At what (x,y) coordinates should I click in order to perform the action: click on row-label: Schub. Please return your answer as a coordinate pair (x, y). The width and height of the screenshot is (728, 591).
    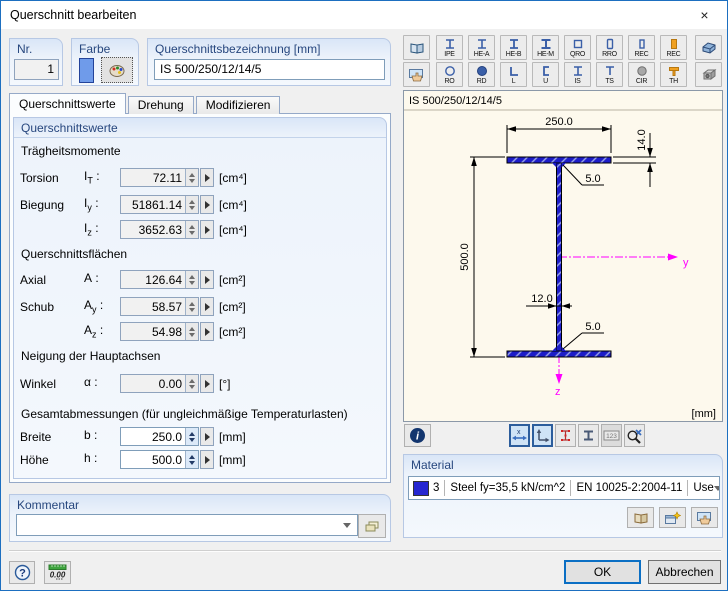
    Looking at the image, I should click on (37, 306).